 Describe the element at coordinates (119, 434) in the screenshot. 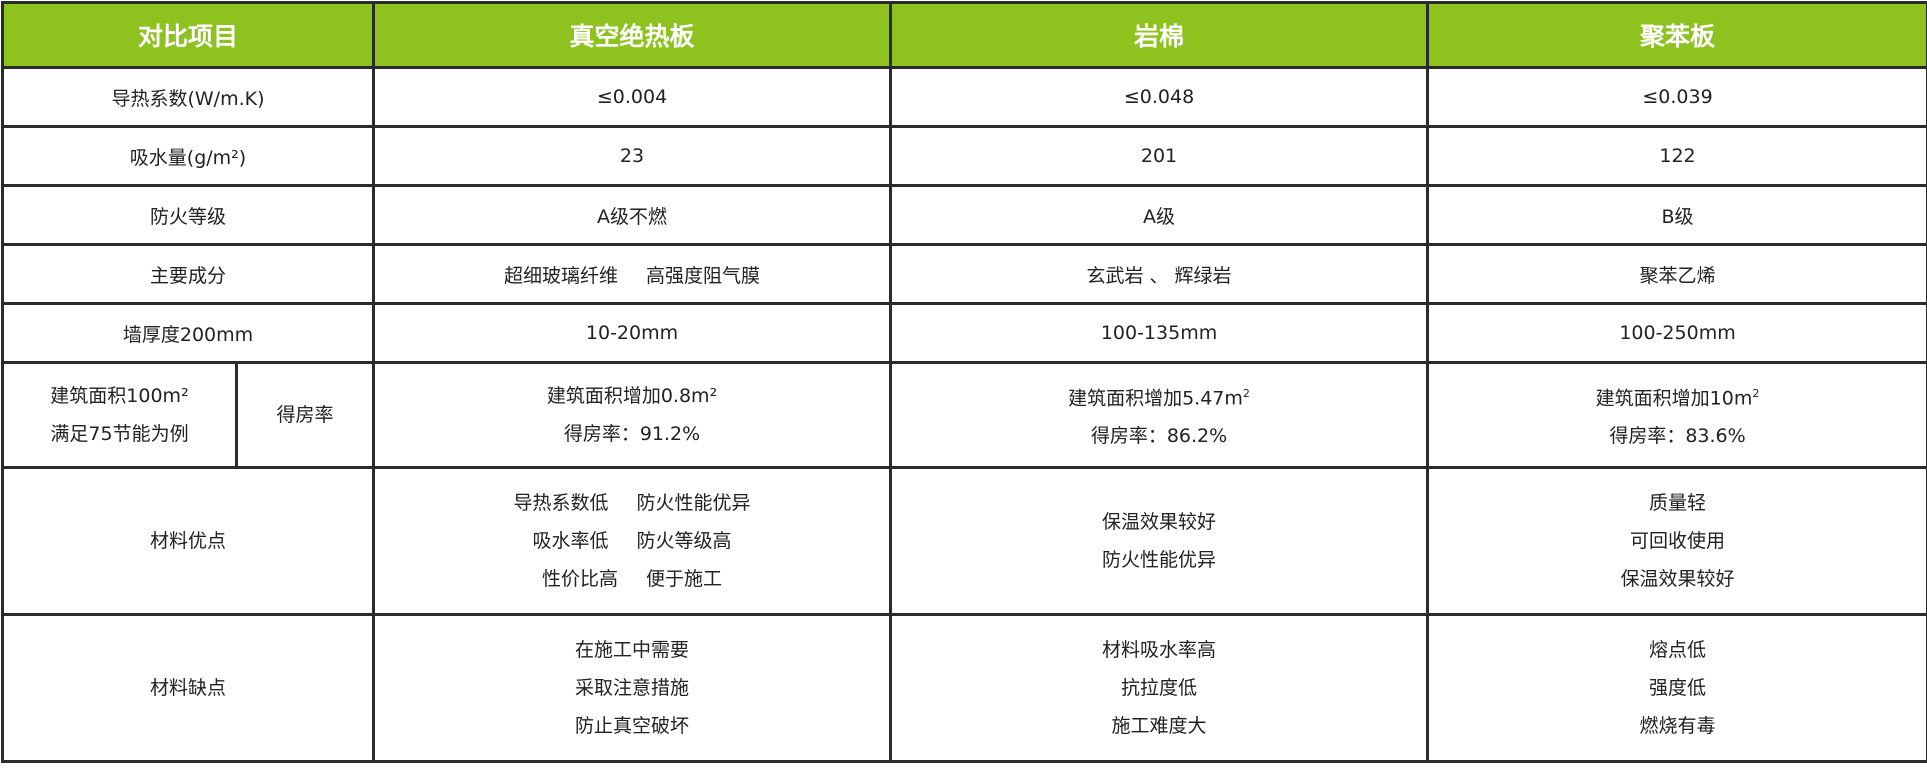

I see `label-line: 满足75节能为例` at that location.